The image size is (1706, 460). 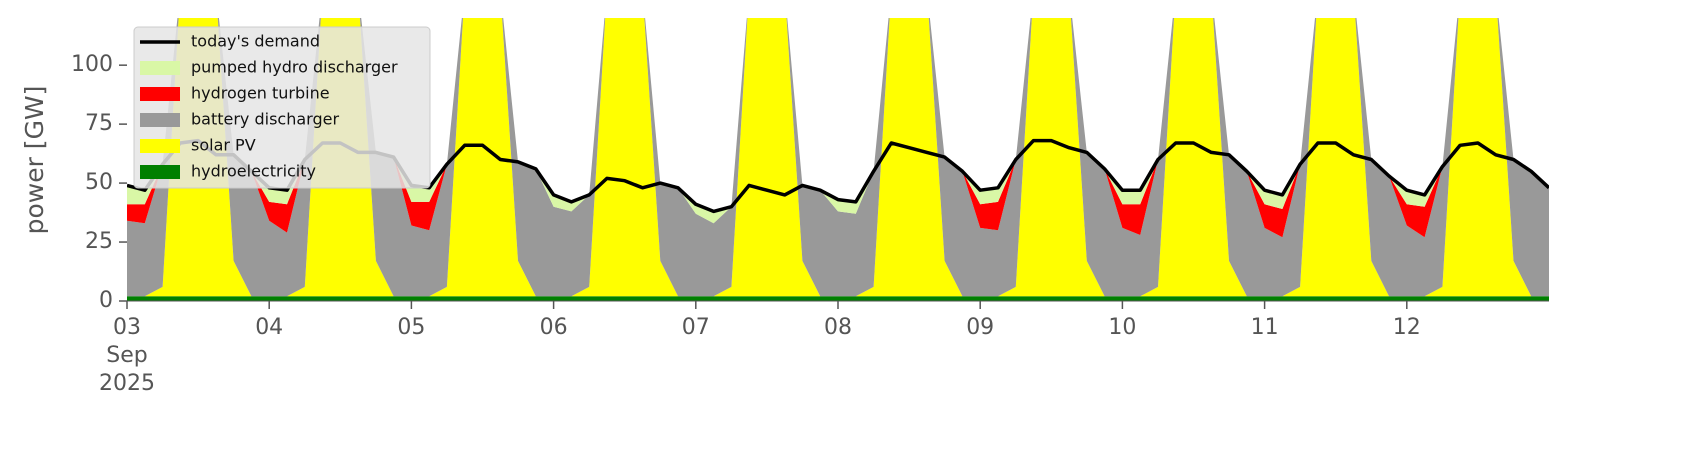 I want to click on x-tick-label: 07, so click(x=695, y=327).